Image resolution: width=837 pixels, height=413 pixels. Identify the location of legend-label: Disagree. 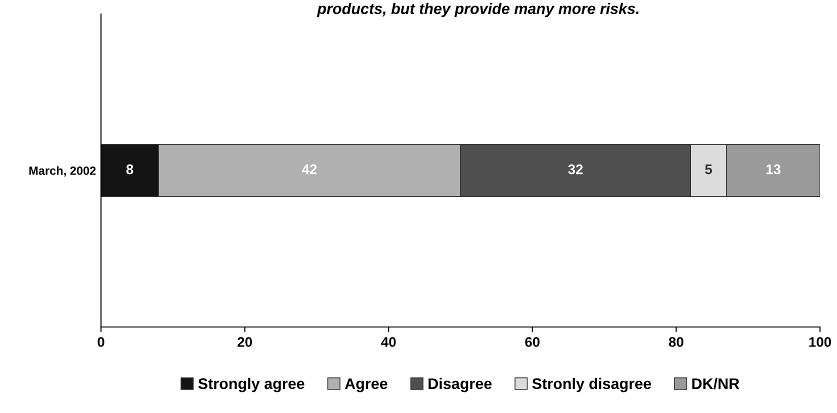
(460, 385).